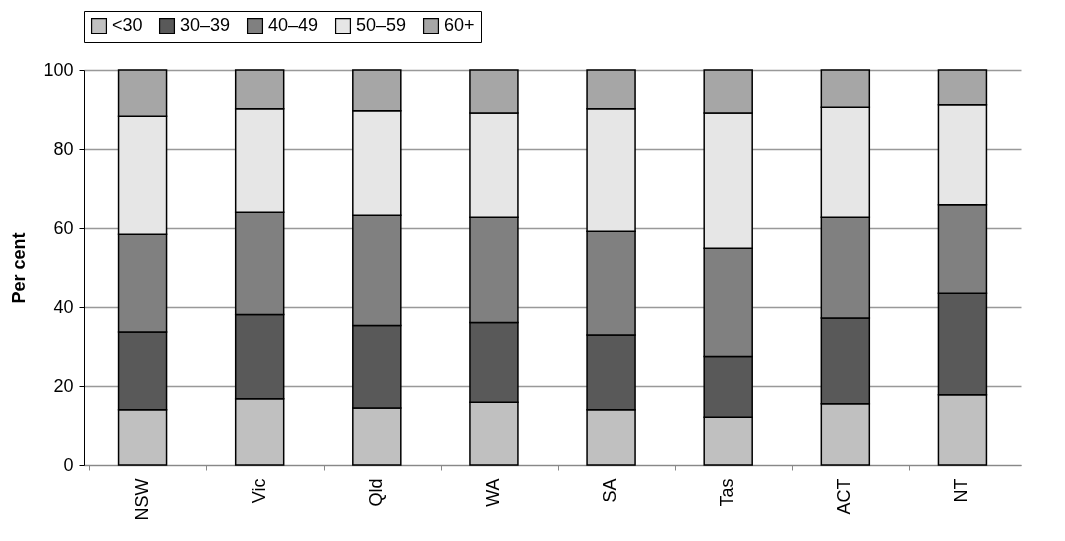 This screenshot has height=541, width=1065. I want to click on y-tick-label: 60, so click(63, 227).